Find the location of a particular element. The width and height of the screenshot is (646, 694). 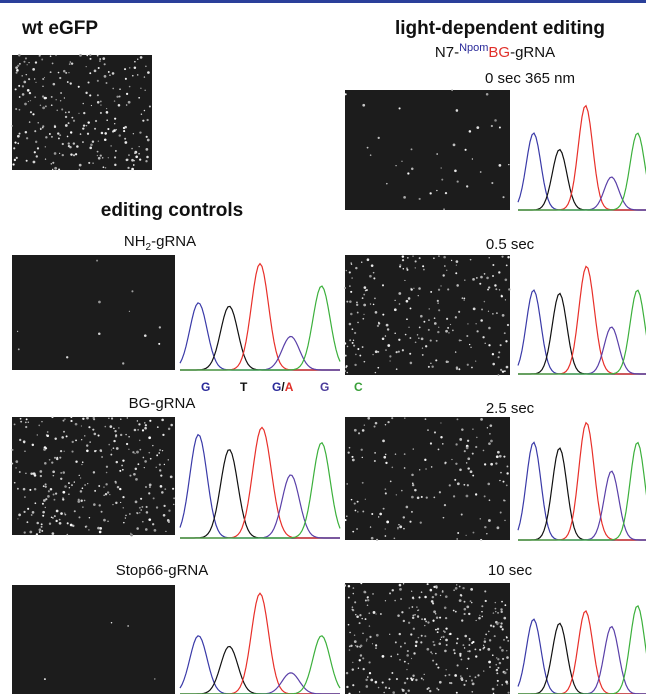

label-part: NH is located at coordinates (134, 241).